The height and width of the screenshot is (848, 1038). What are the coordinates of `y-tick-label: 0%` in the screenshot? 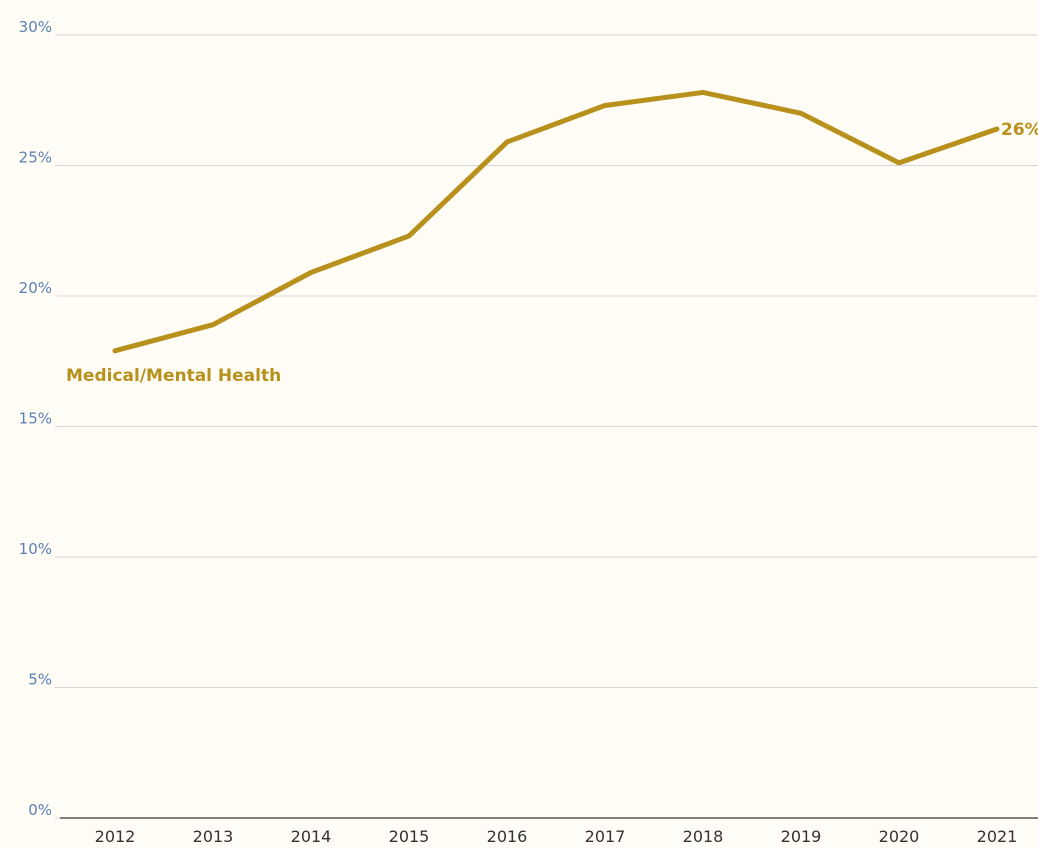 It's located at (40, 810).